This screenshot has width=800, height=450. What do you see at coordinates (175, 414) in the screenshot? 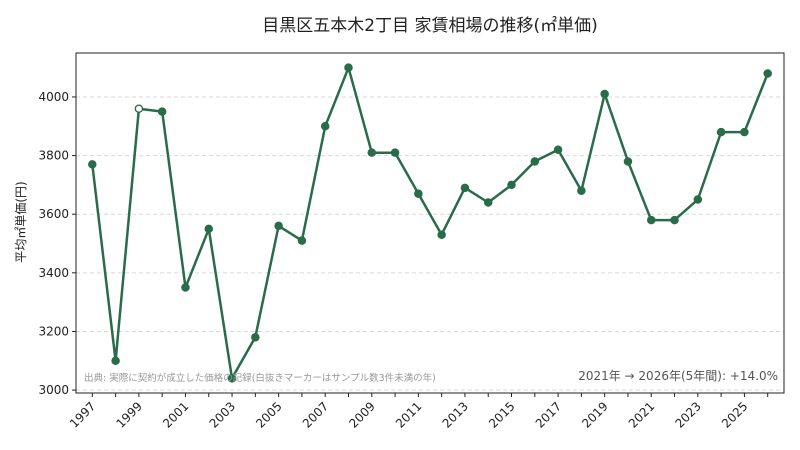
I see `x-tick-label-2001: 2001` at bounding box center [175, 414].